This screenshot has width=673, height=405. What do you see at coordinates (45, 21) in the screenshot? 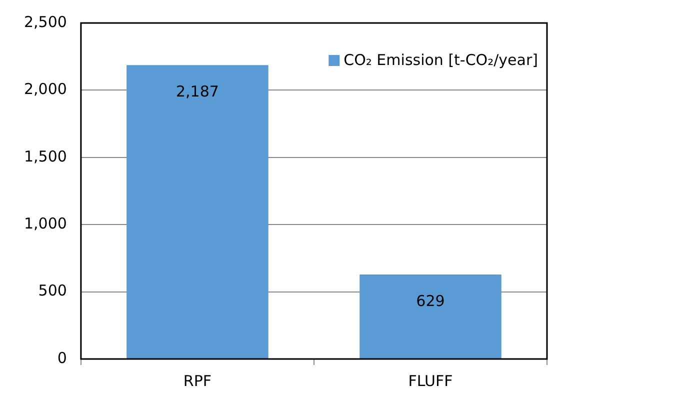
I see `y-tick-label: 2,500` at bounding box center [45, 21].